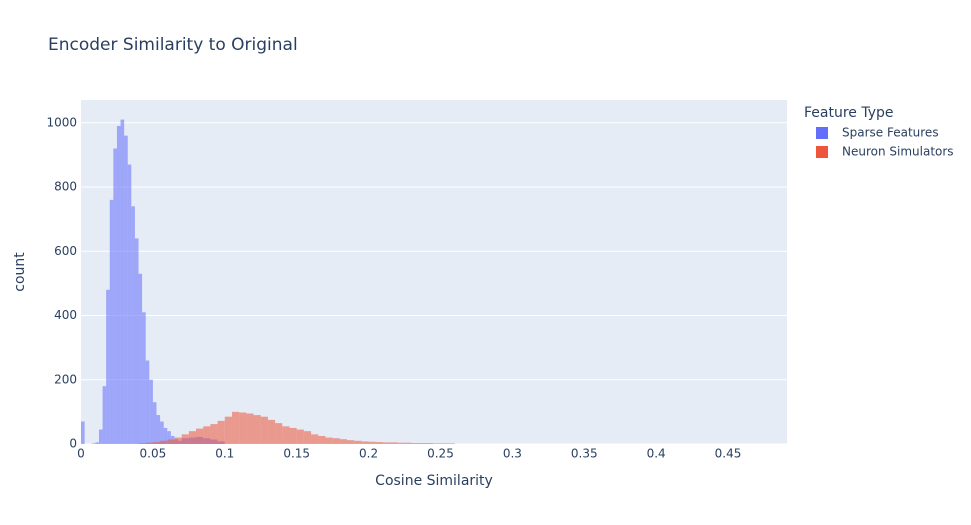  What do you see at coordinates (890, 133) in the screenshot?
I see `legend-label: Sparse Features` at bounding box center [890, 133].